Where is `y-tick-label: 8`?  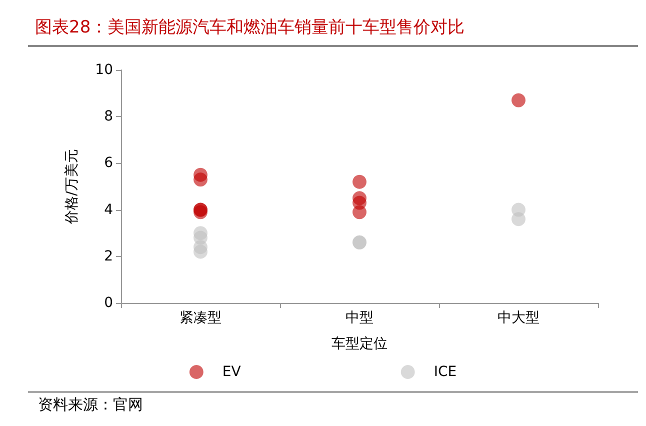
y-tick-label: 8 is located at coordinates (108, 116).